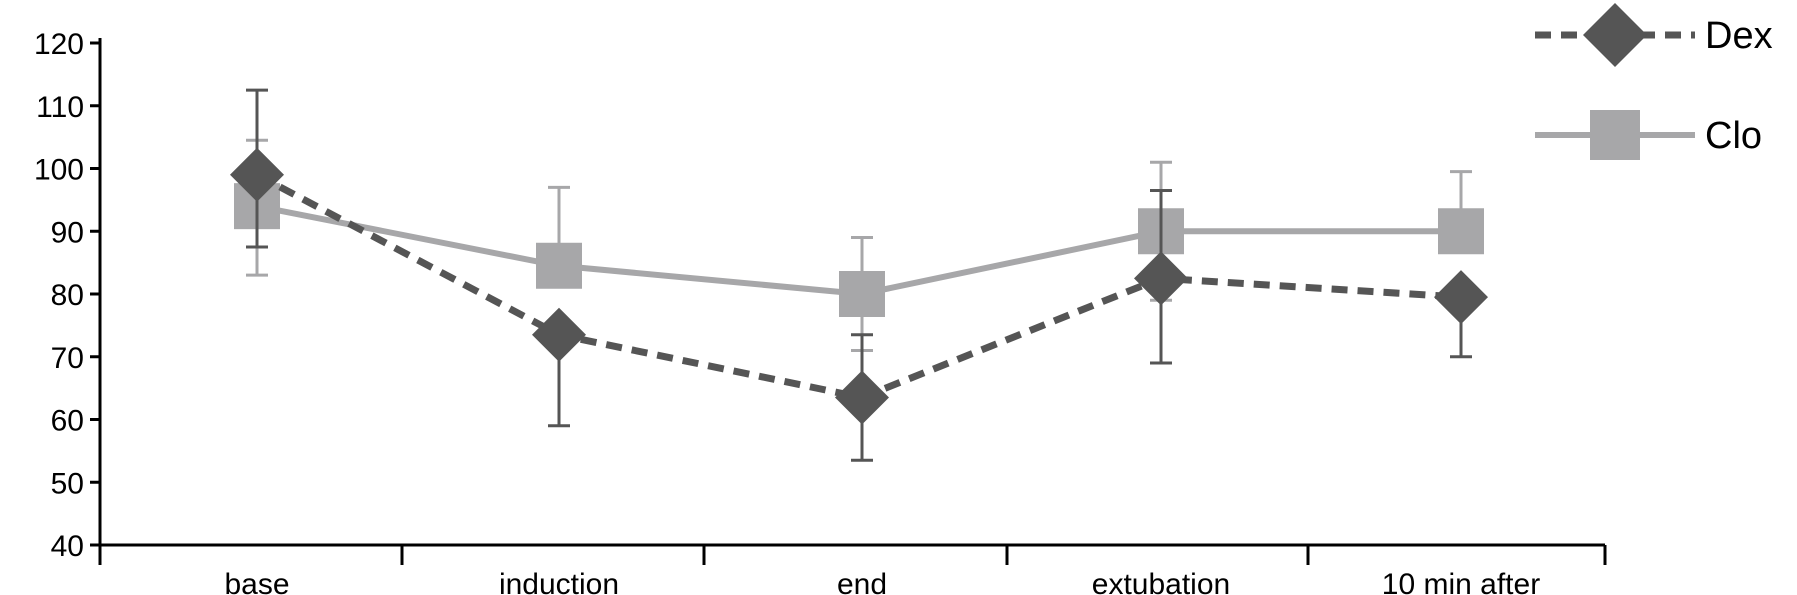  I want to click on legend-item-clo: Clo, so click(1648, 135).